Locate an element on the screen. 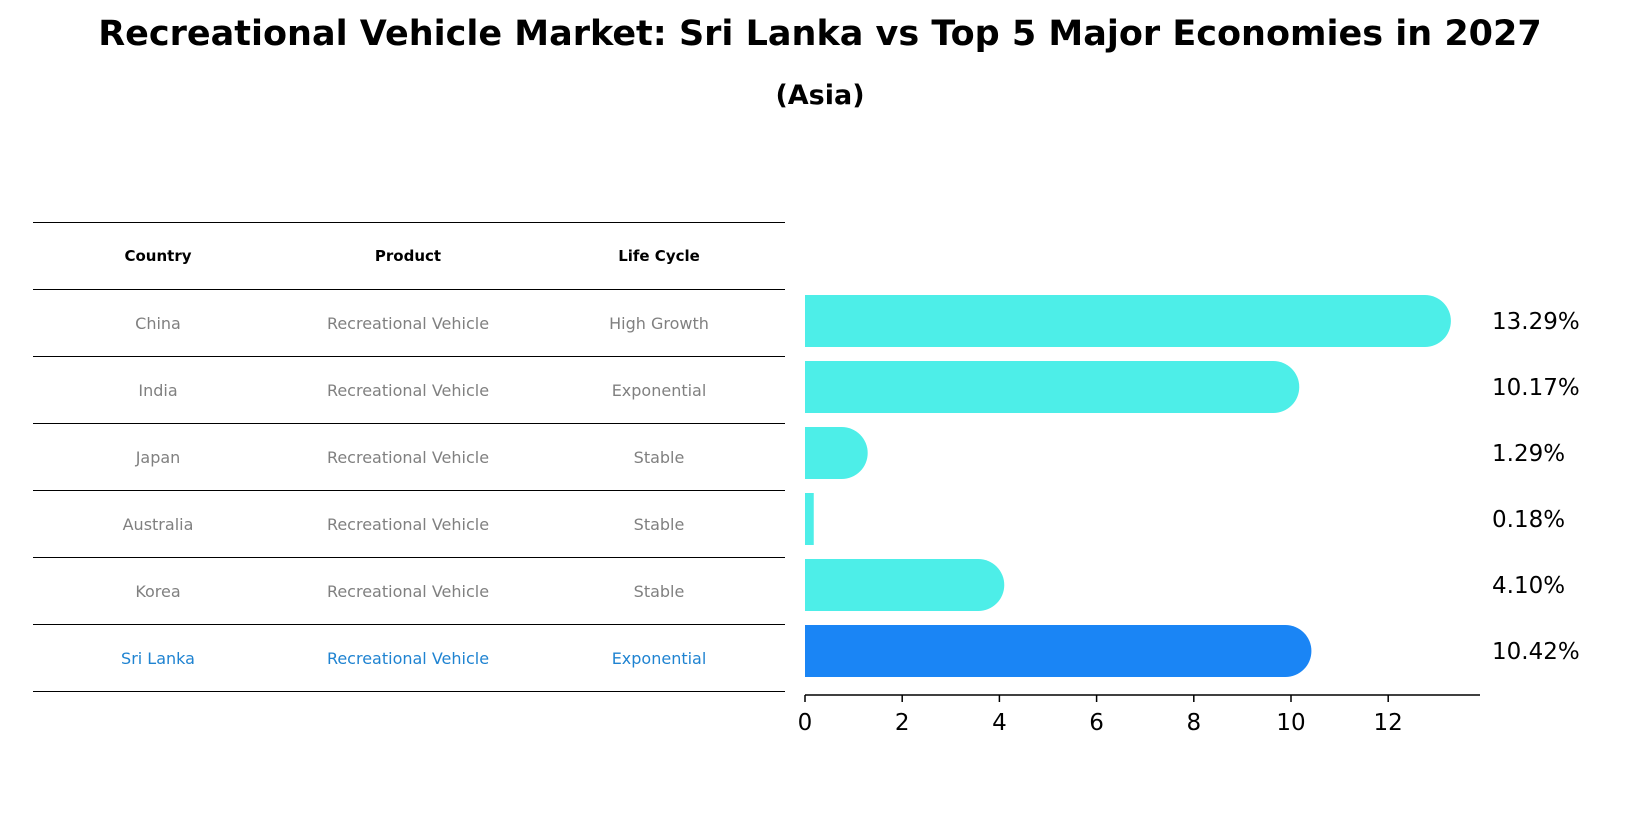  value-label: 1.29% is located at coordinates (1528, 454).